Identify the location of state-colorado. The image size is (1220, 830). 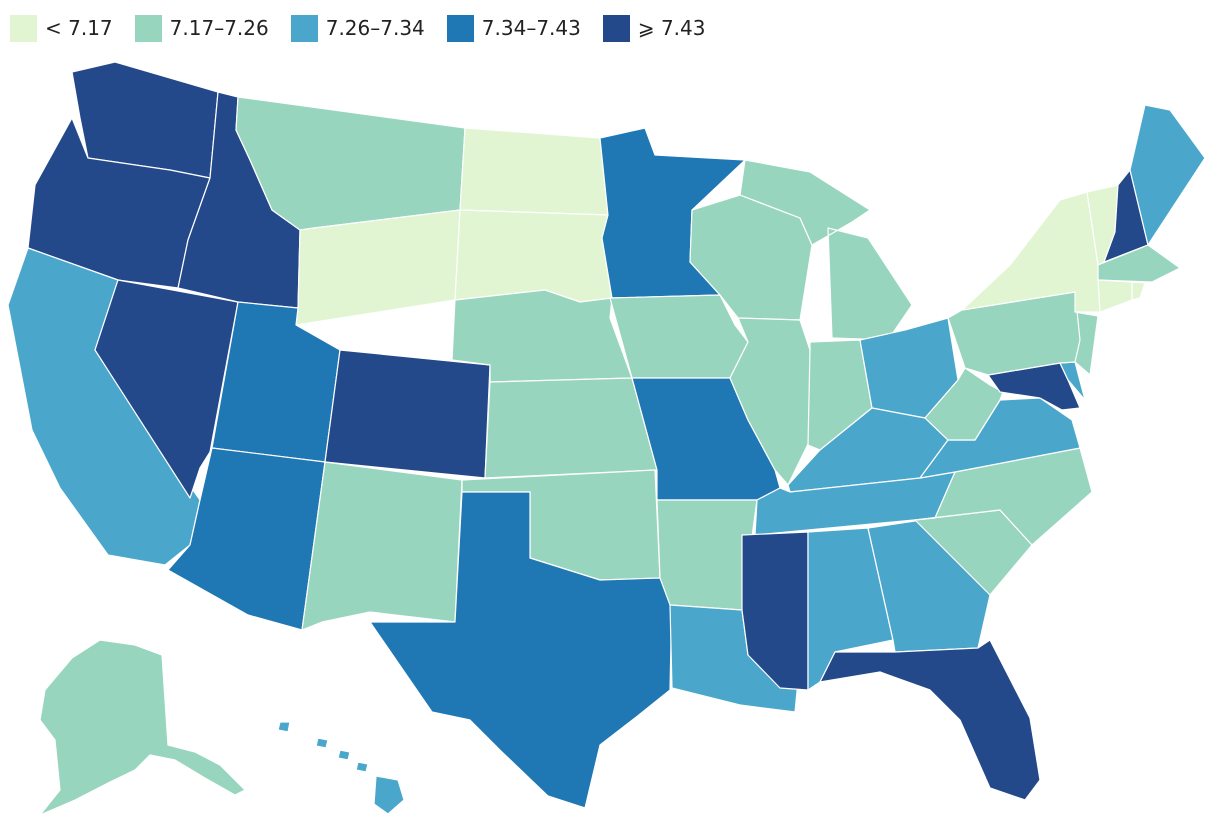
(407, 414).